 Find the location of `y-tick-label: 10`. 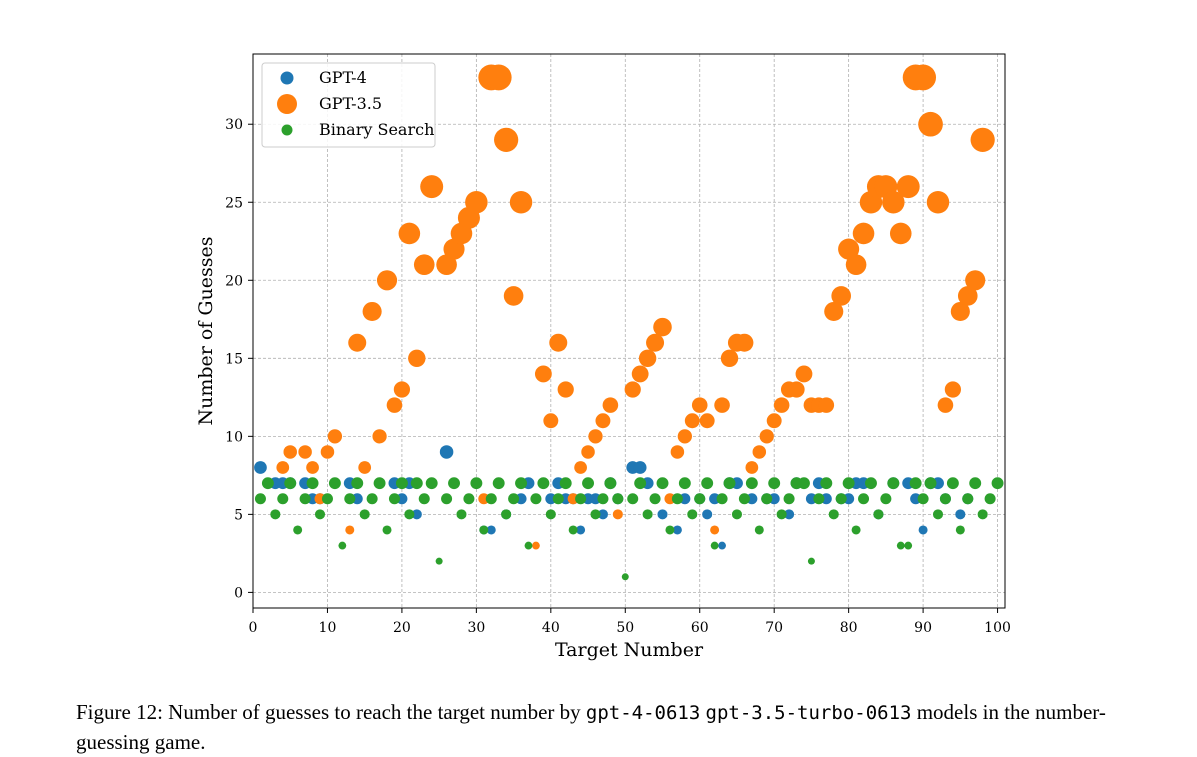

y-tick-label: 10 is located at coordinates (234, 437).